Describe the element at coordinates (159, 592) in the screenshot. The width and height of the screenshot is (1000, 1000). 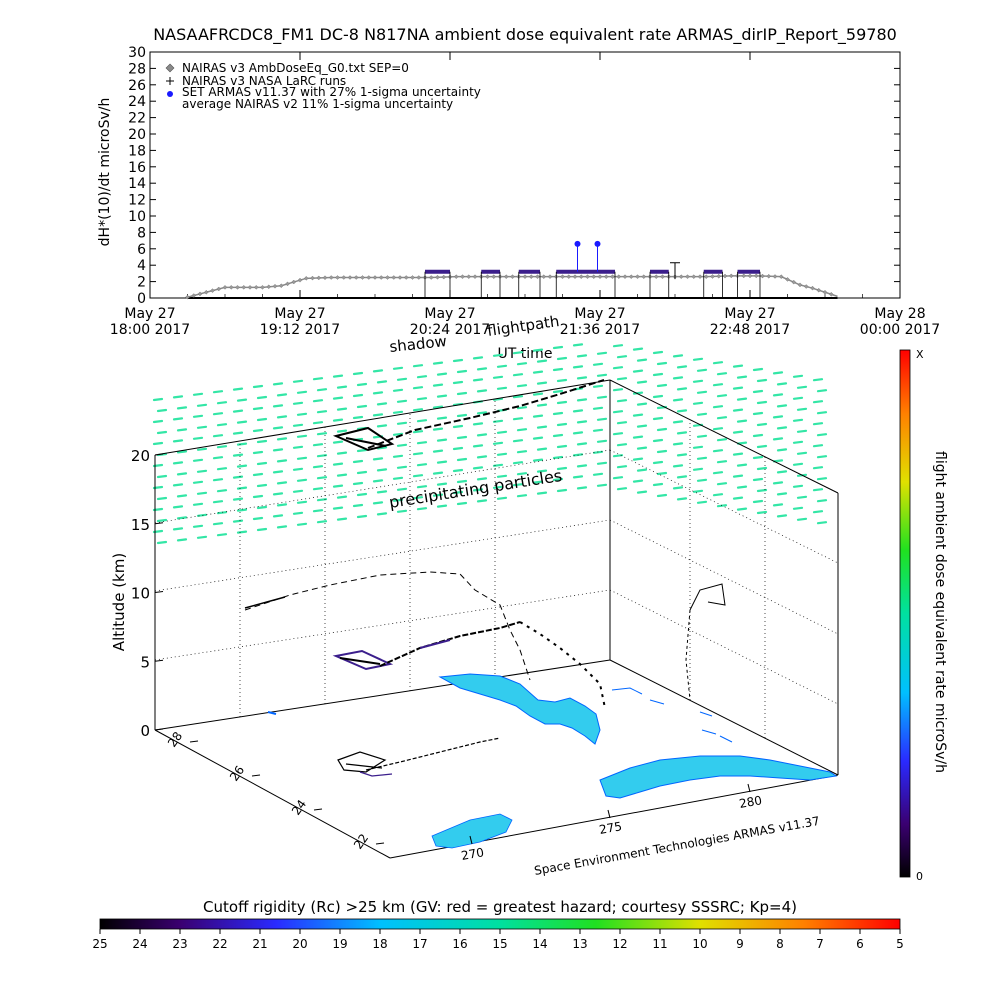
I see `z-tick-mark` at that location.